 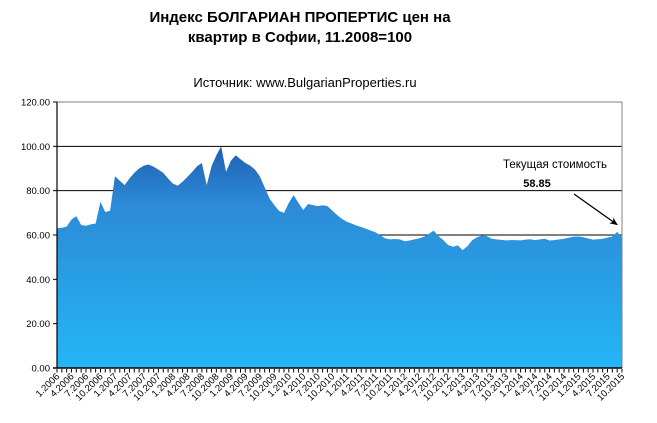 What do you see at coordinates (38, 324) in the screenshot?
I see `y-tick-label: 20.00` at bounding box center [38, 324].